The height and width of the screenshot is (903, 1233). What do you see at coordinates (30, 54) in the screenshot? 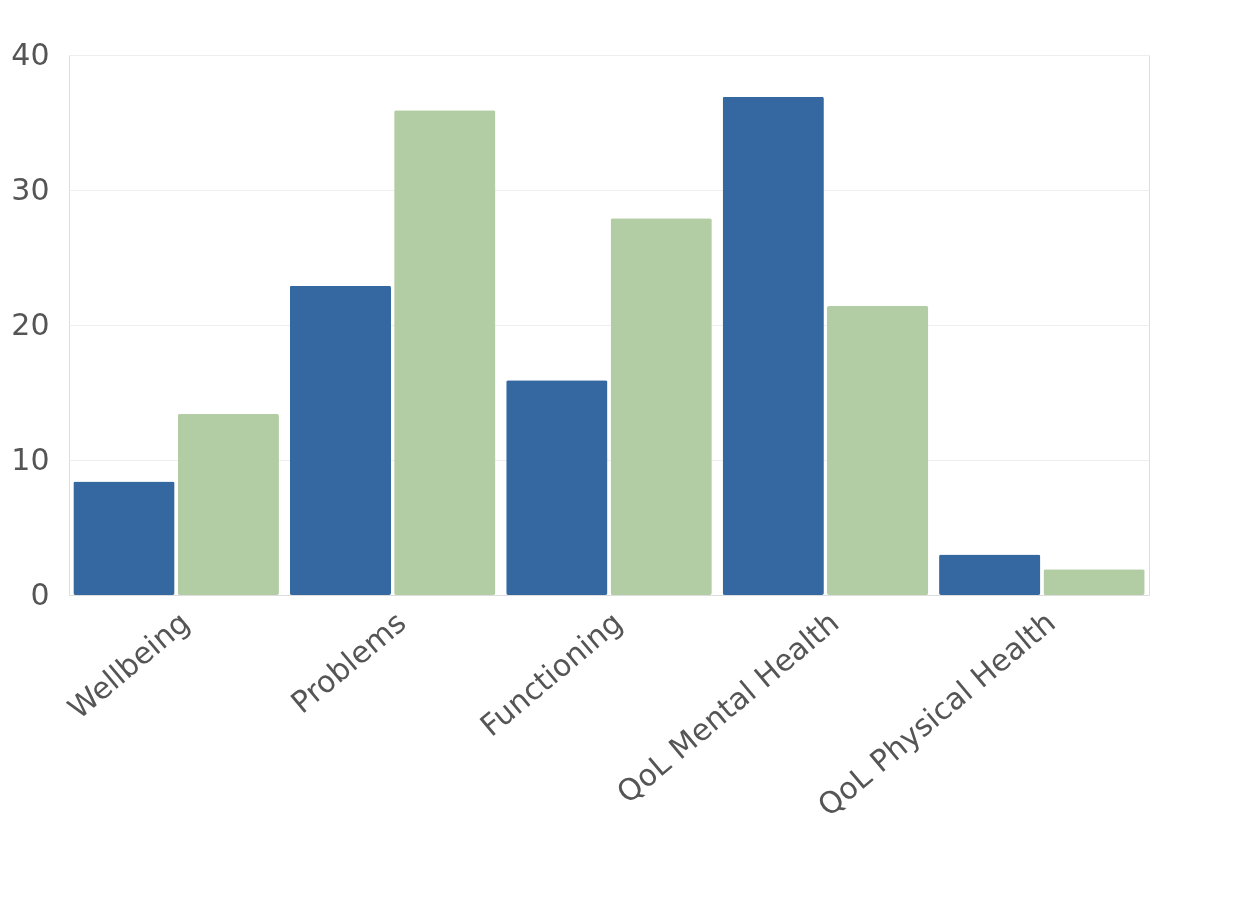
I see `y-tick-label: 40` at bounding box center [30, 54].